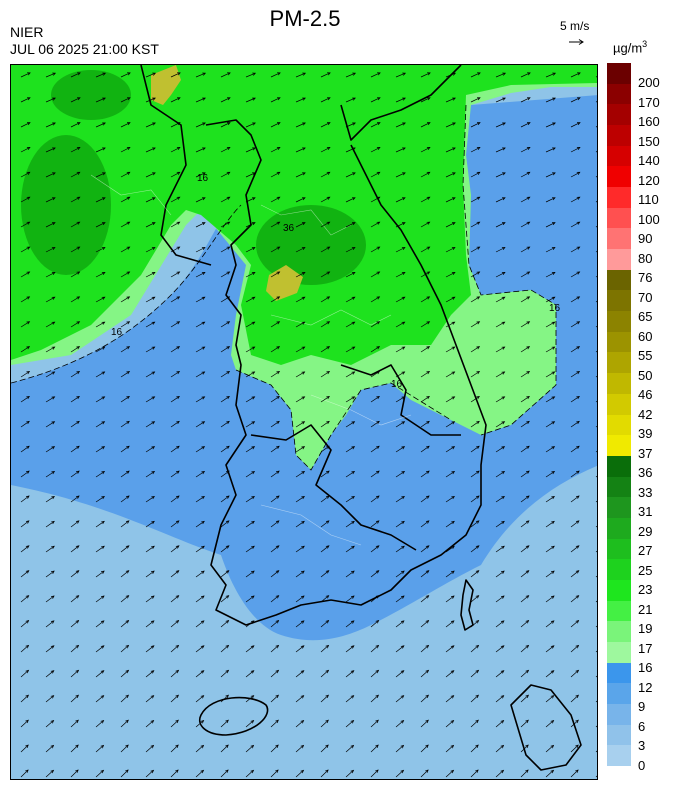 The width and height of the screenshot is (673, 795). I want to click on concentration-zone-dark-green, so click(91, 95).